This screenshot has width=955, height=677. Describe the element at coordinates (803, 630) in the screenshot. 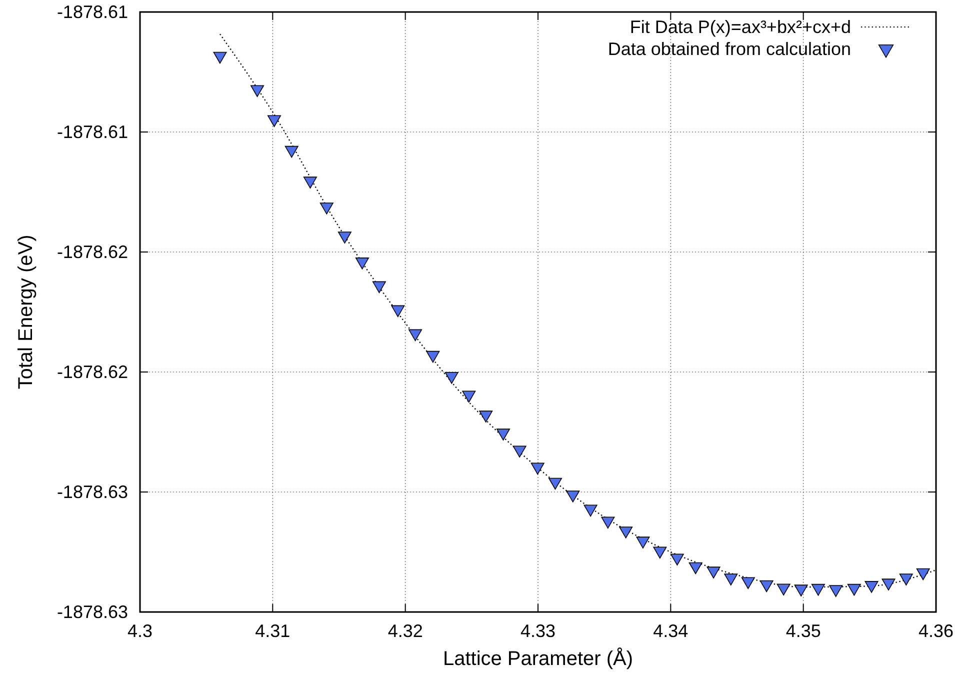

I see `x-tick-label: 4.35` at that location.